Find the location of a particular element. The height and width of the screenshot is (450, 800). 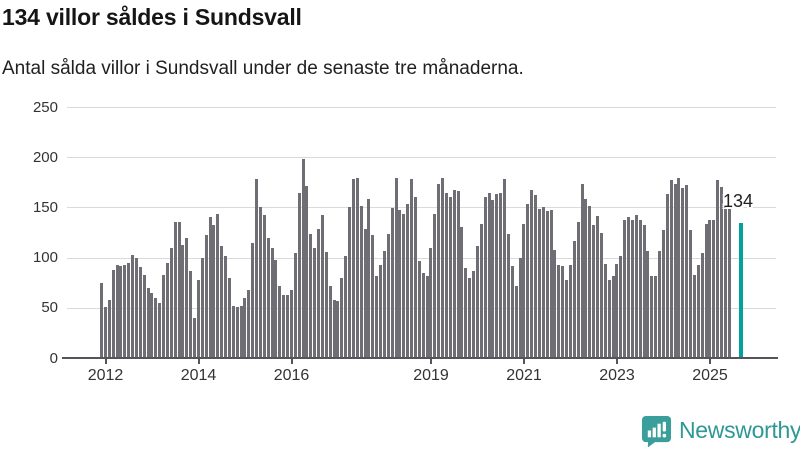

y-axis-label-200: 200 is located at coordinates (45, 157).